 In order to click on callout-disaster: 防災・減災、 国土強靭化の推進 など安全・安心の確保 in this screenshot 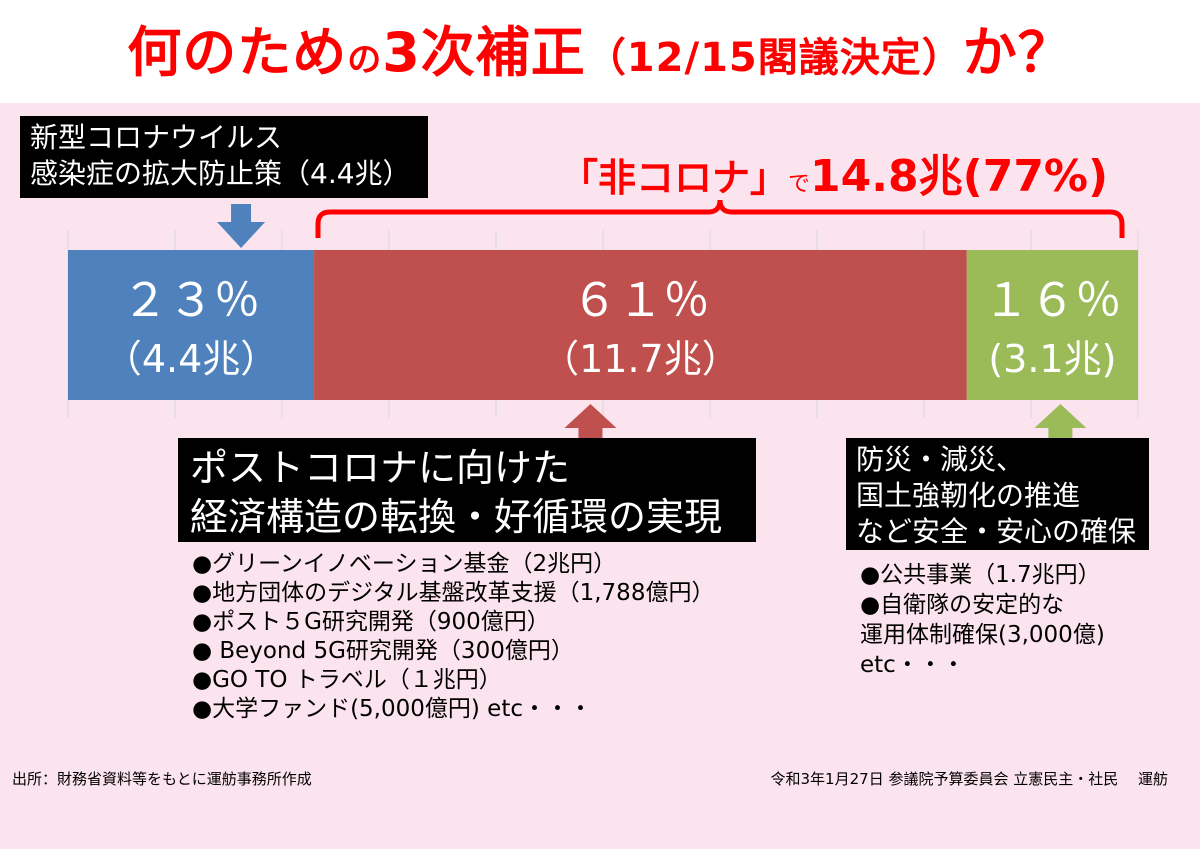, I will do `click(997, 494)`.